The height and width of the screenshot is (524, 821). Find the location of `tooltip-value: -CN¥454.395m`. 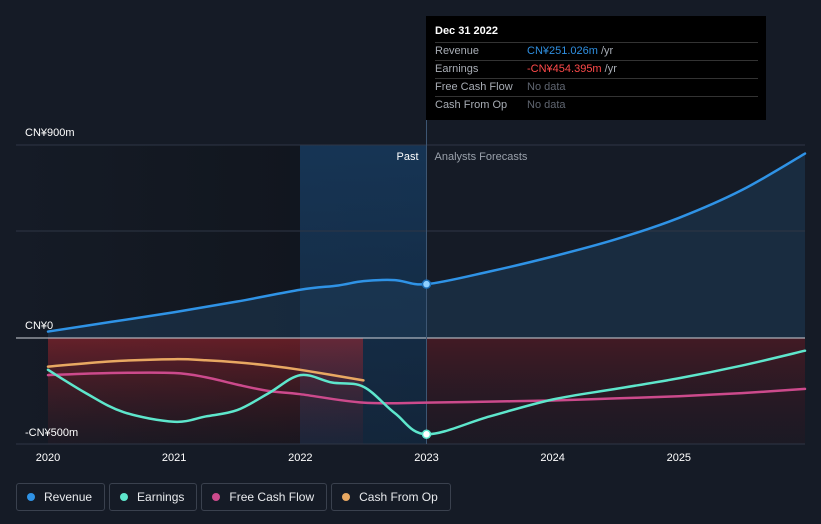

tooltip-value: -CN¥454.395m is located at coordinates (564, 69).